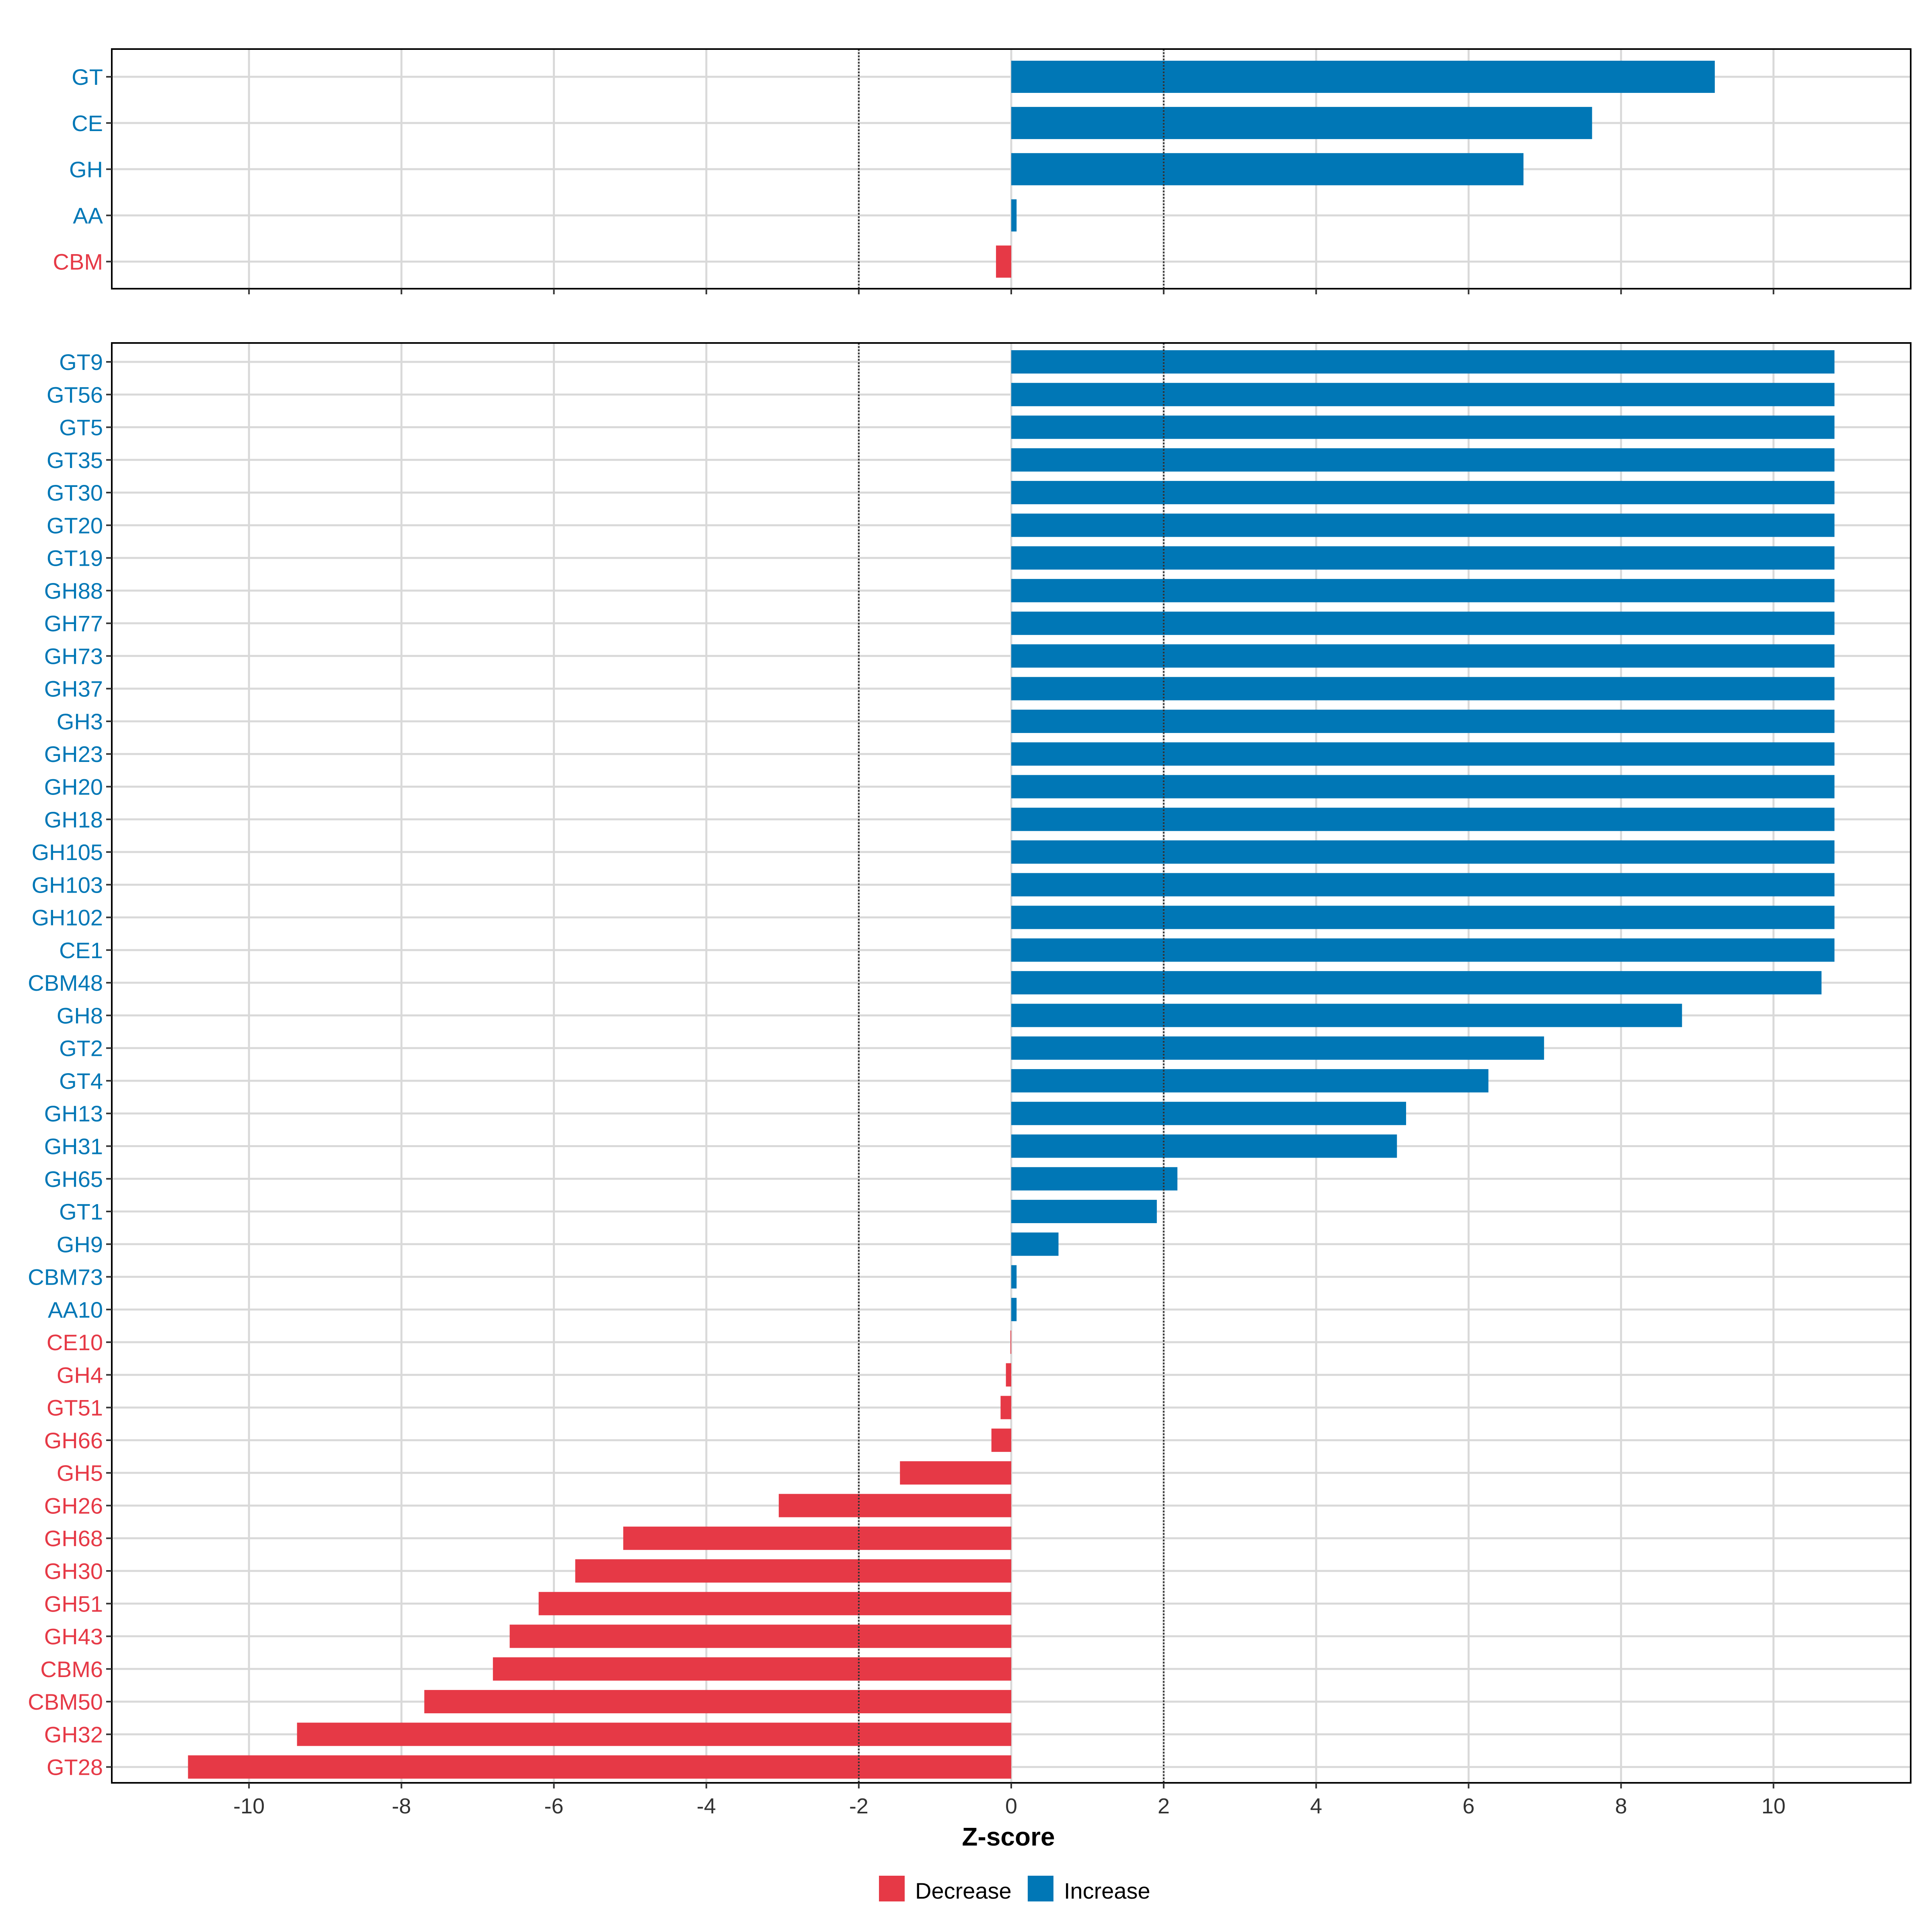 This screenshot has height=1932, width=1930. I want to click on bar-GT28, so click(599, 1767).